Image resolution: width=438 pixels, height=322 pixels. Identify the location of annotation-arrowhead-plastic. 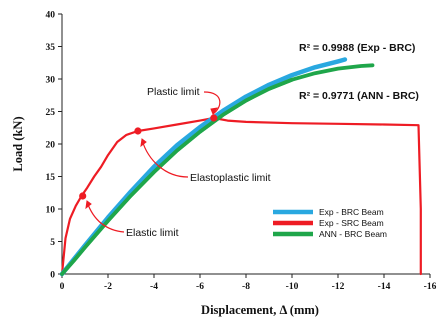
(214, 111).